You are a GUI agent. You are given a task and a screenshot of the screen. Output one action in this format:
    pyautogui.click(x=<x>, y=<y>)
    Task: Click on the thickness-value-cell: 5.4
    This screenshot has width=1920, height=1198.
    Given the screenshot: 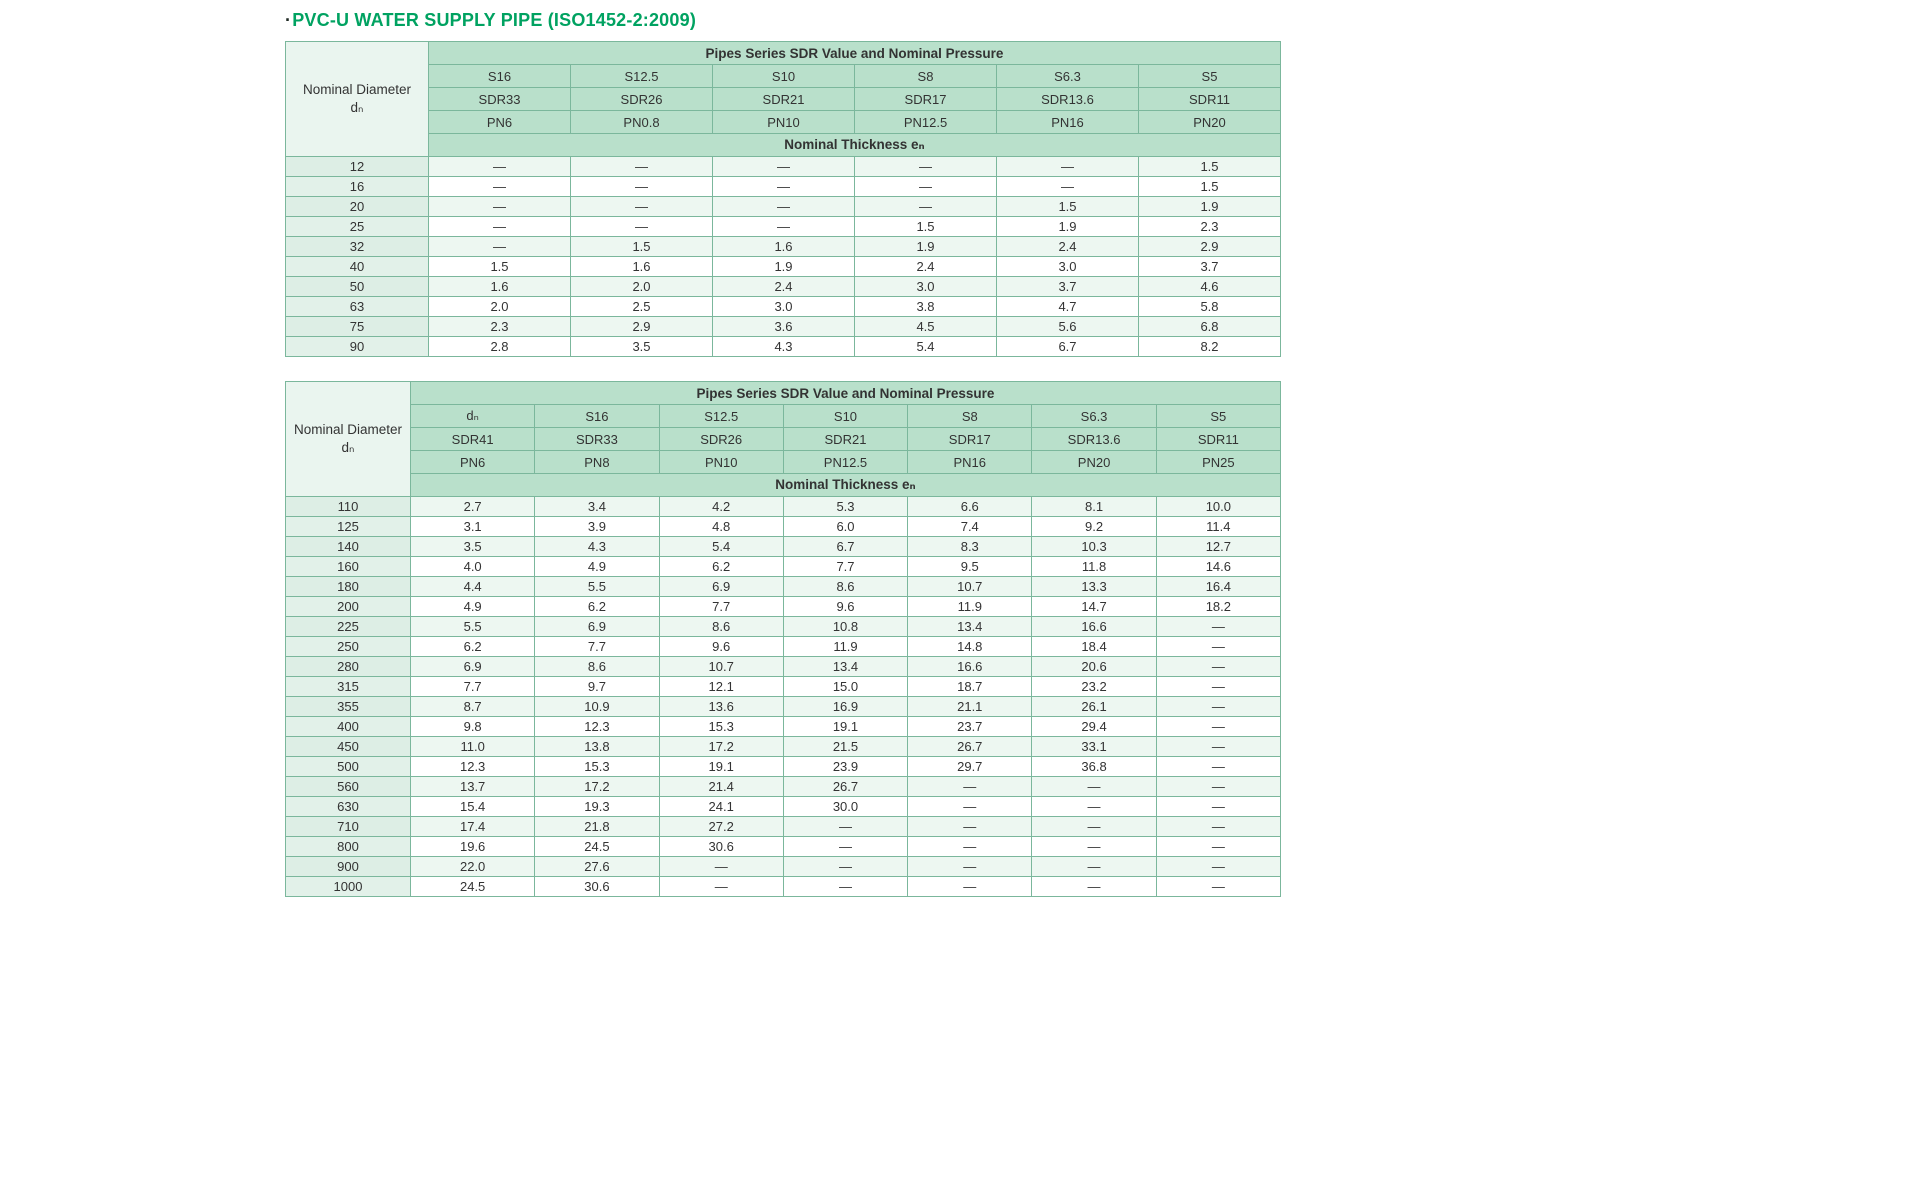 What is the action you would take?
    pyautogui.click(x=721, y=546)
    